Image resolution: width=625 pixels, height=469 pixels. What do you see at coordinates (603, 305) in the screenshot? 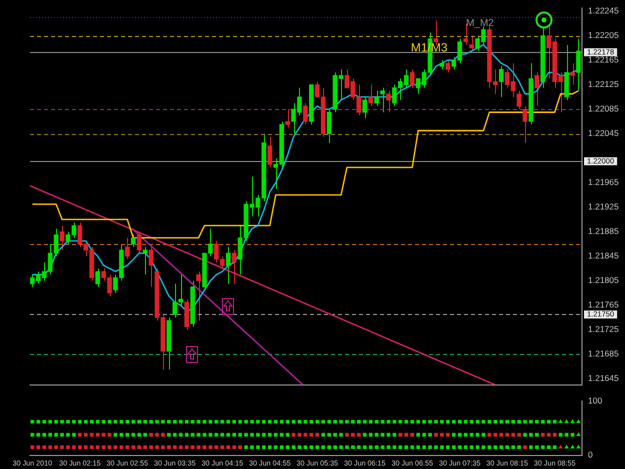
I see `y-tick-label: 1.21765` at bounding box center [603, 305].